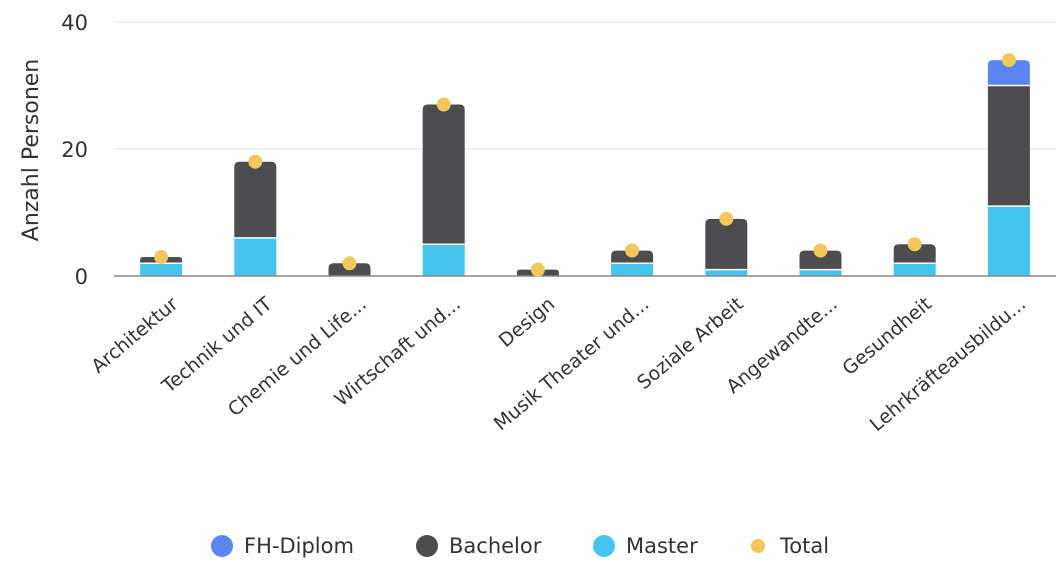 Image resolution: width=1060 pixels, height=562 pixels. I want to click on y-tick-label: 20, so click(74, 150).